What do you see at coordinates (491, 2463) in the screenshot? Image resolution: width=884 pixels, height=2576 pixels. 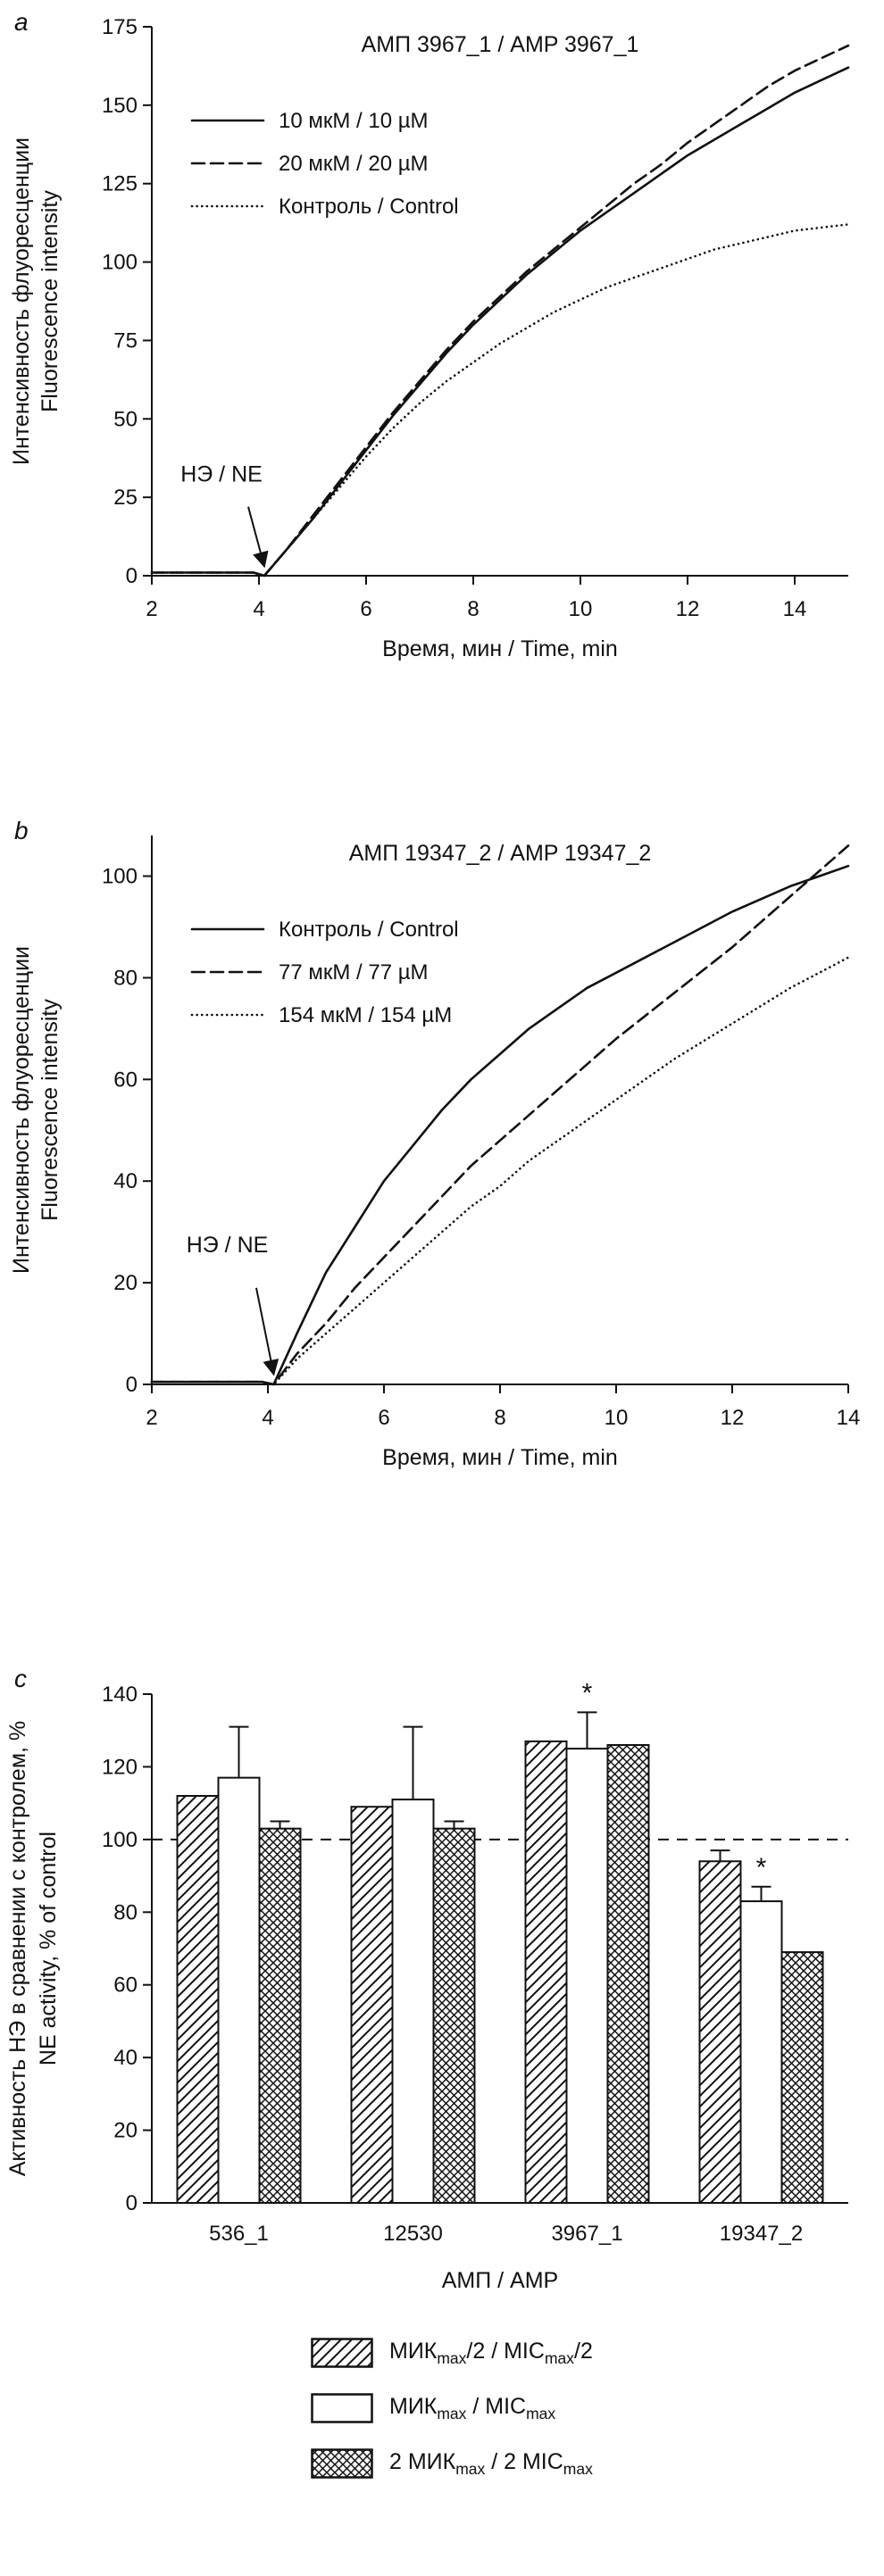 I see `legend-label: 2 МИКmax / 2 MICmax` at bounding box center [491, 2463].